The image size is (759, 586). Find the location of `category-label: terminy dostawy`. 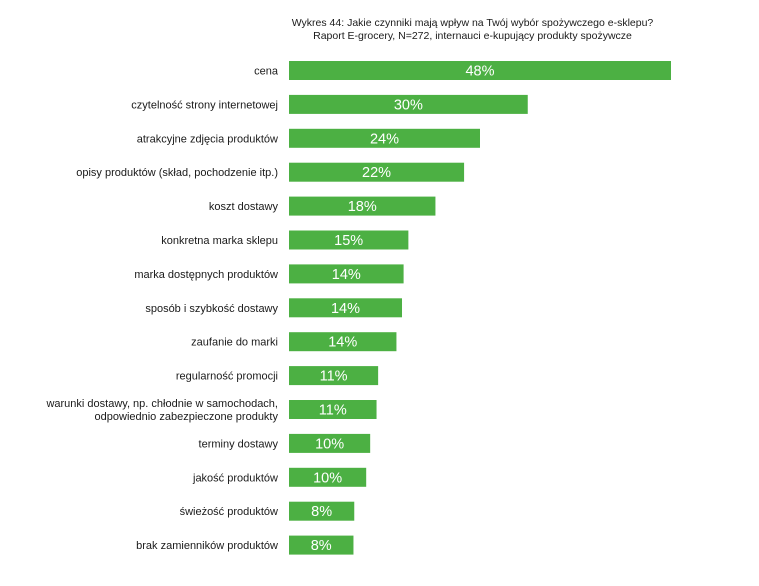

category-label: terminy dostawy is located at coordinates (239, 444).